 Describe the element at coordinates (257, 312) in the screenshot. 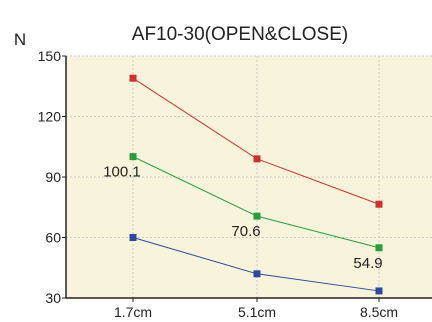

I see `x-tick-label: 5.1cm` at that location.